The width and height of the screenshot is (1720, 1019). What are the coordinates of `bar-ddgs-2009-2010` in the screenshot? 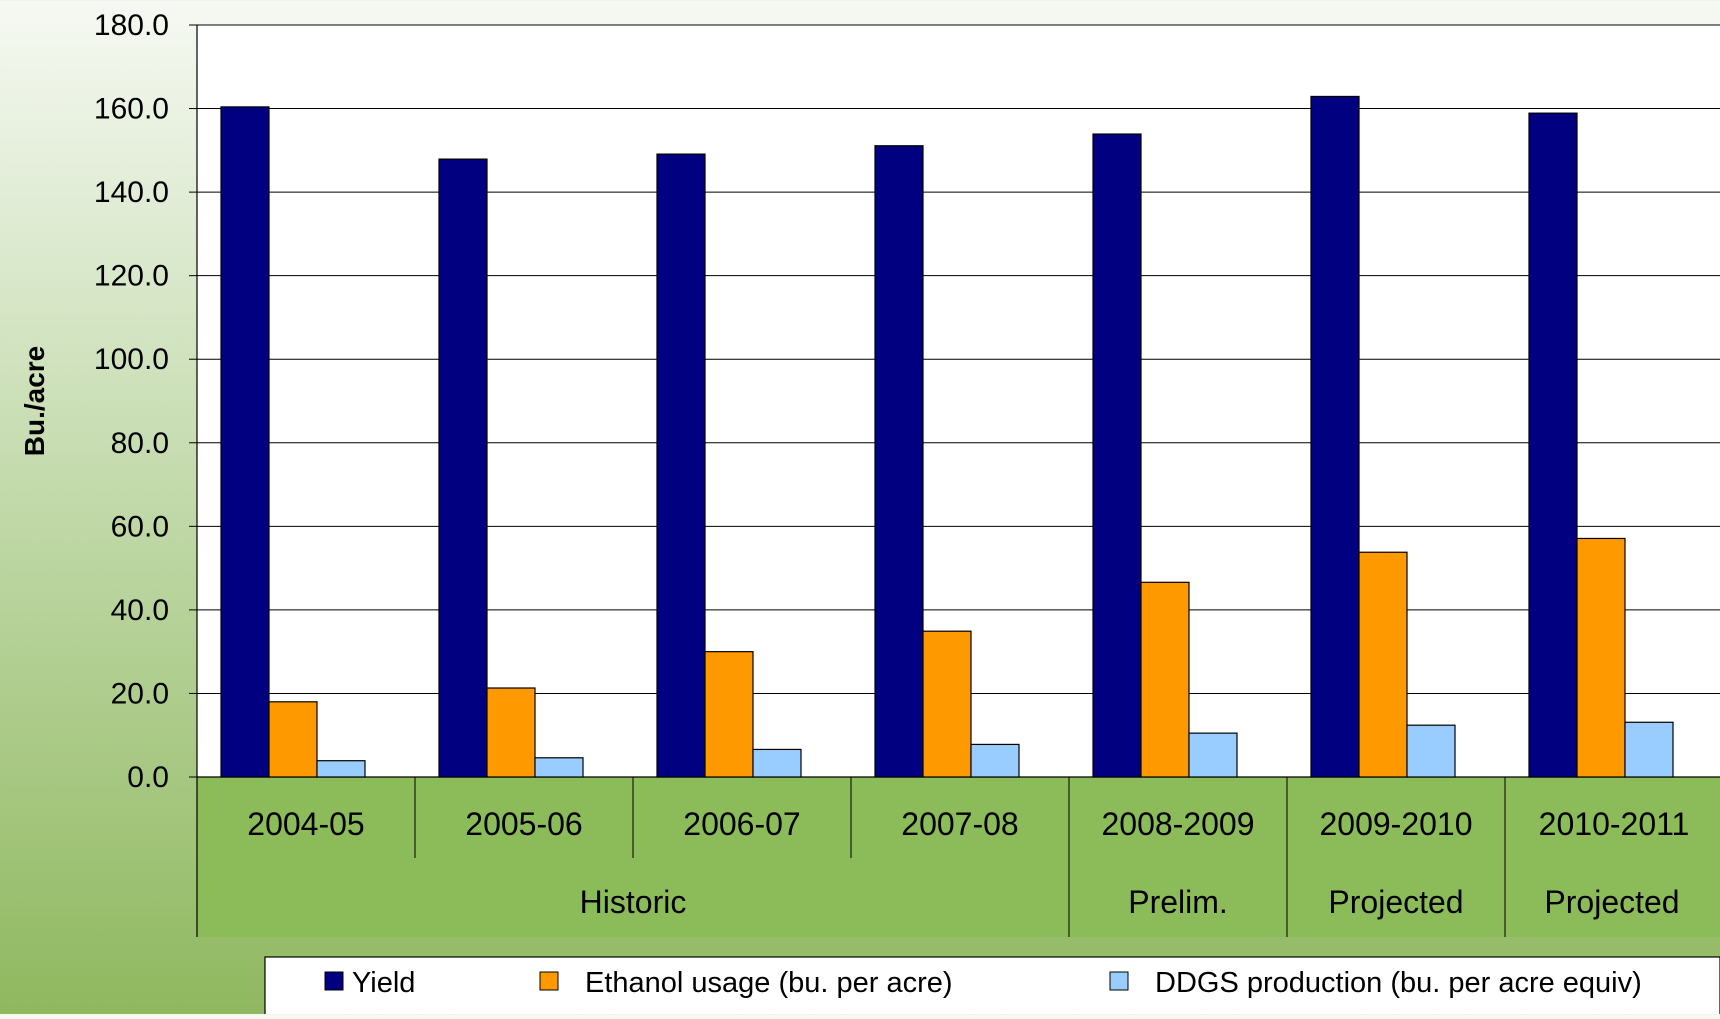 It's located at (1431, 751).